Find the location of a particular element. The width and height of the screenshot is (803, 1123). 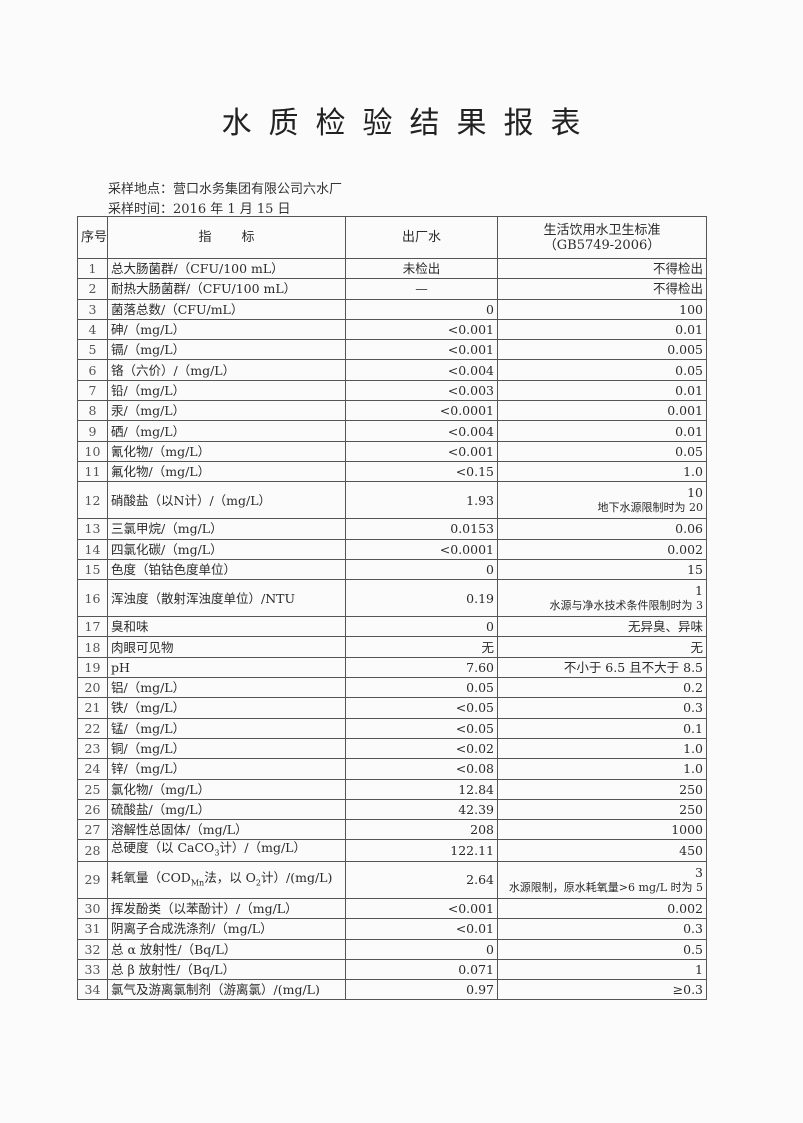

row-standard: 0.3 is located at coordinates (602, 708).